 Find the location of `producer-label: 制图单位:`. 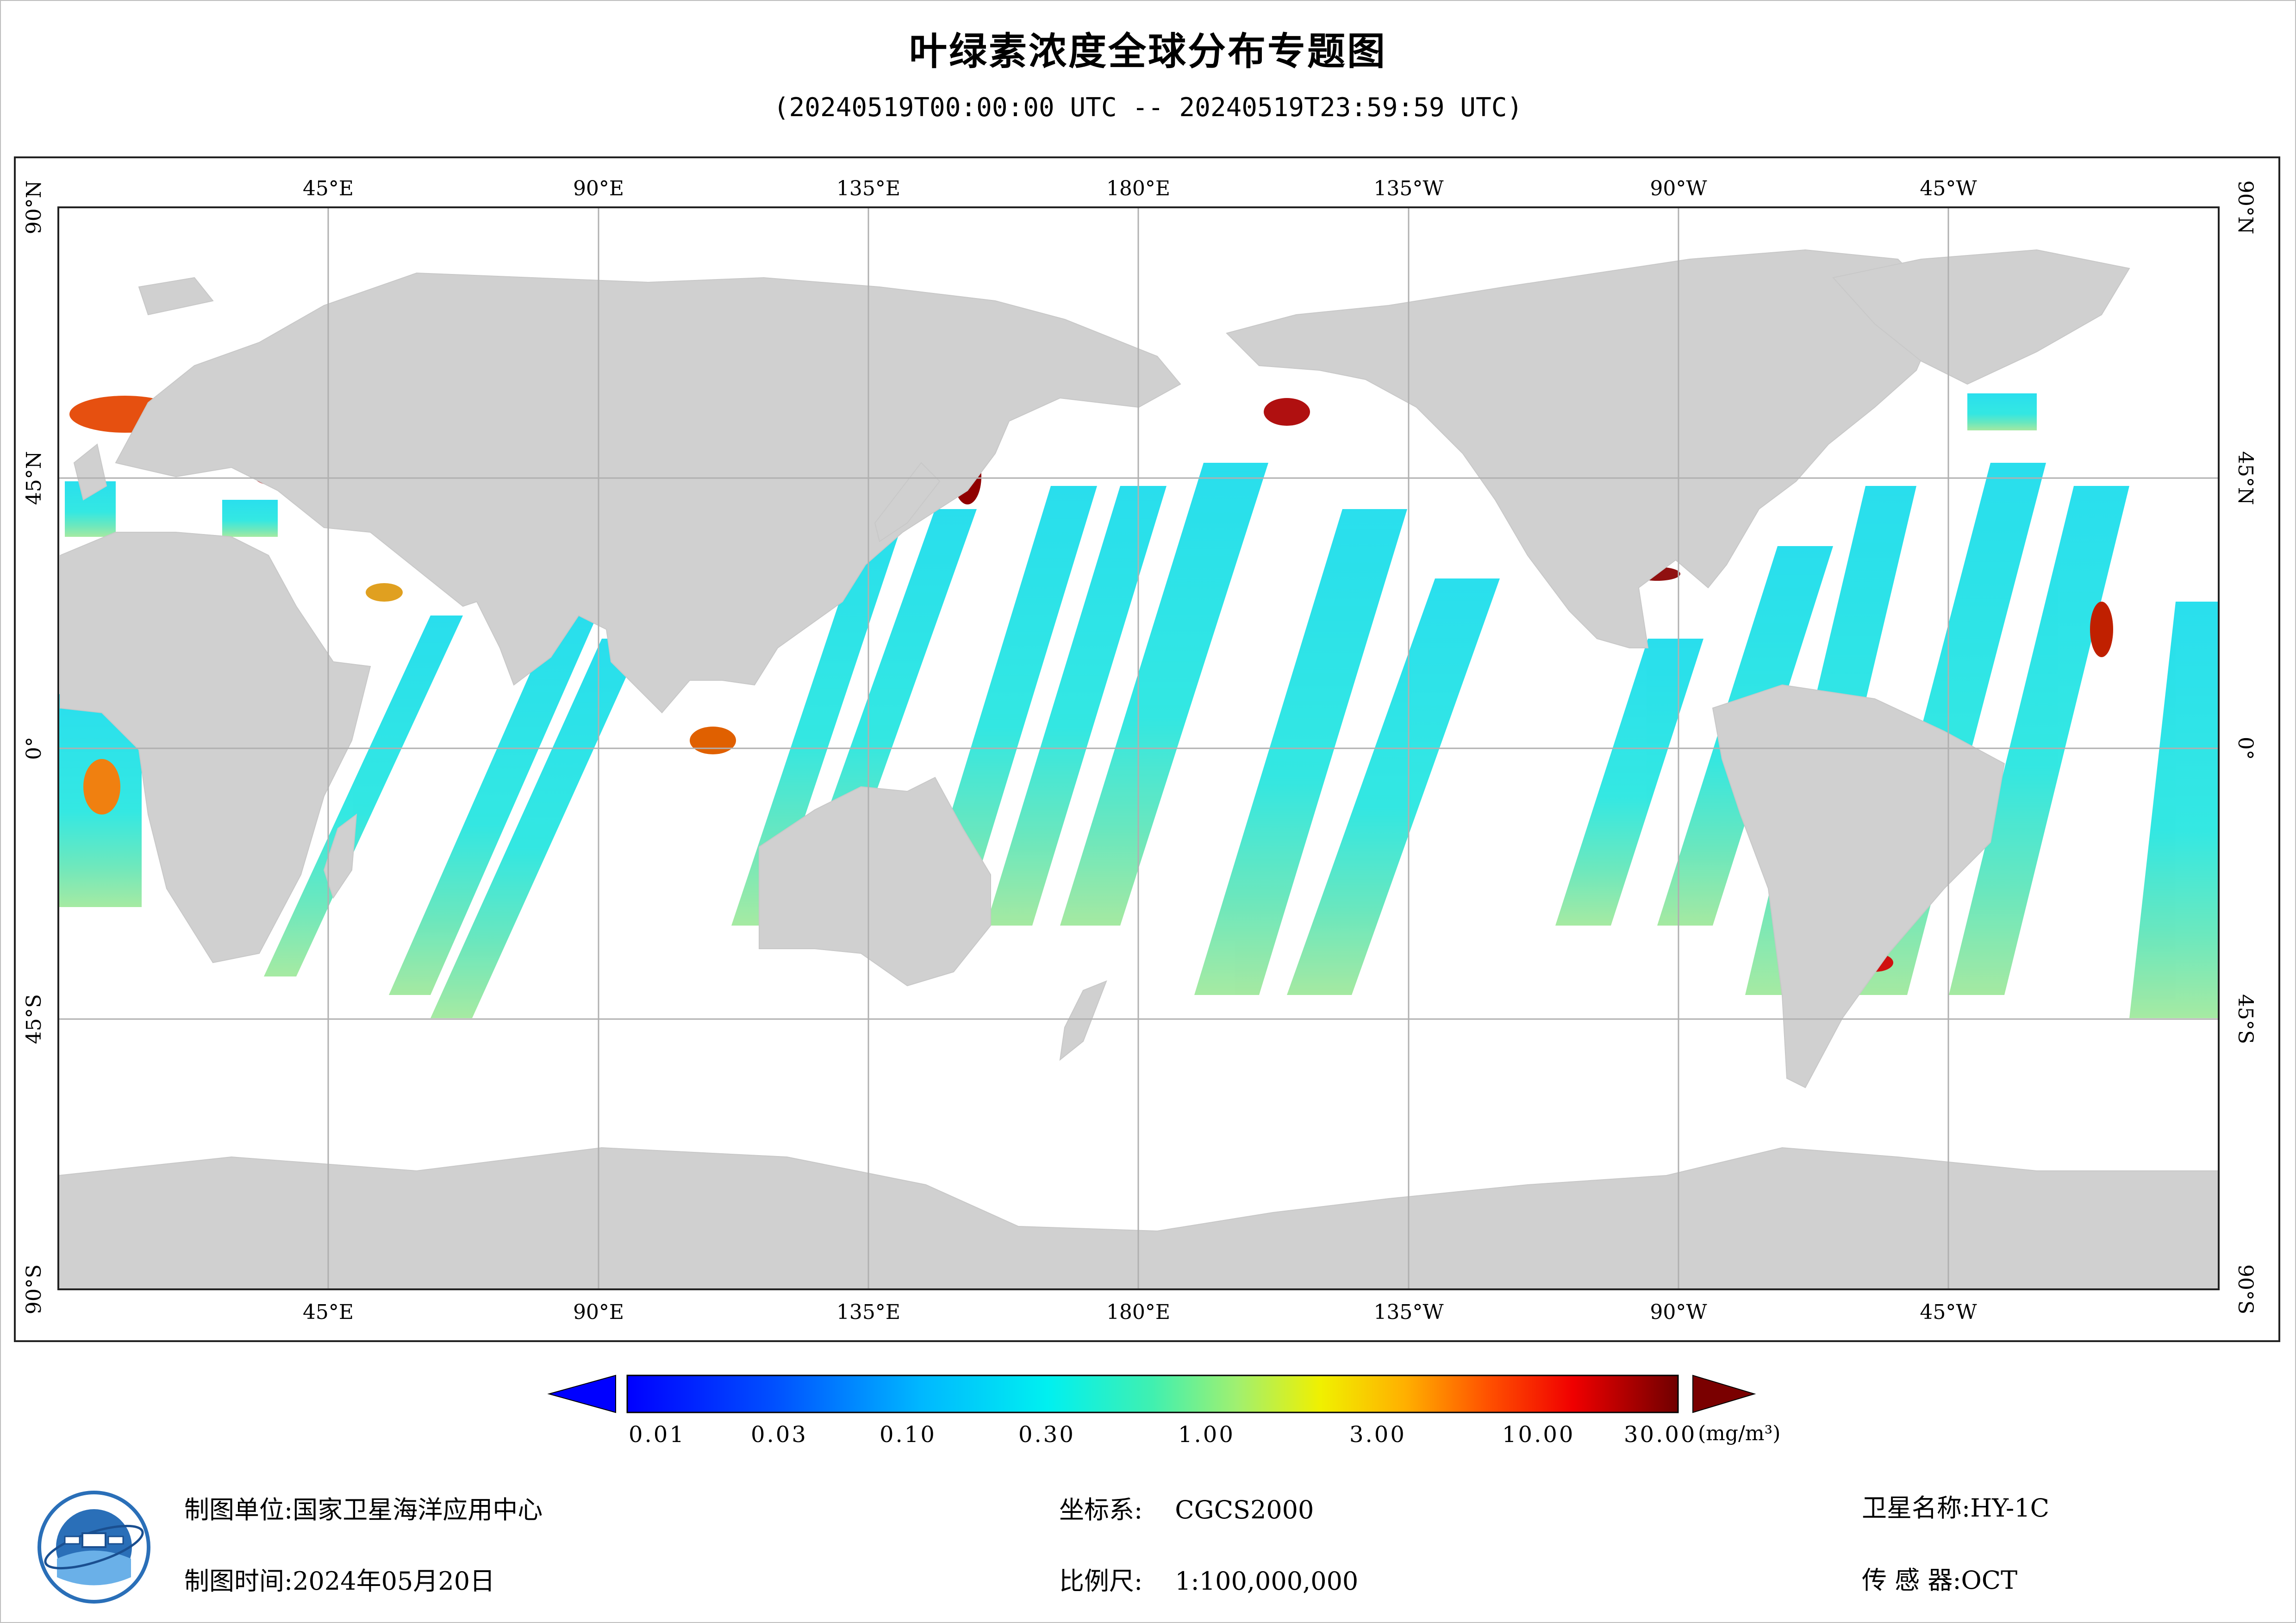

producer-label: 制图单位: is located at coordinates (239, 1509).